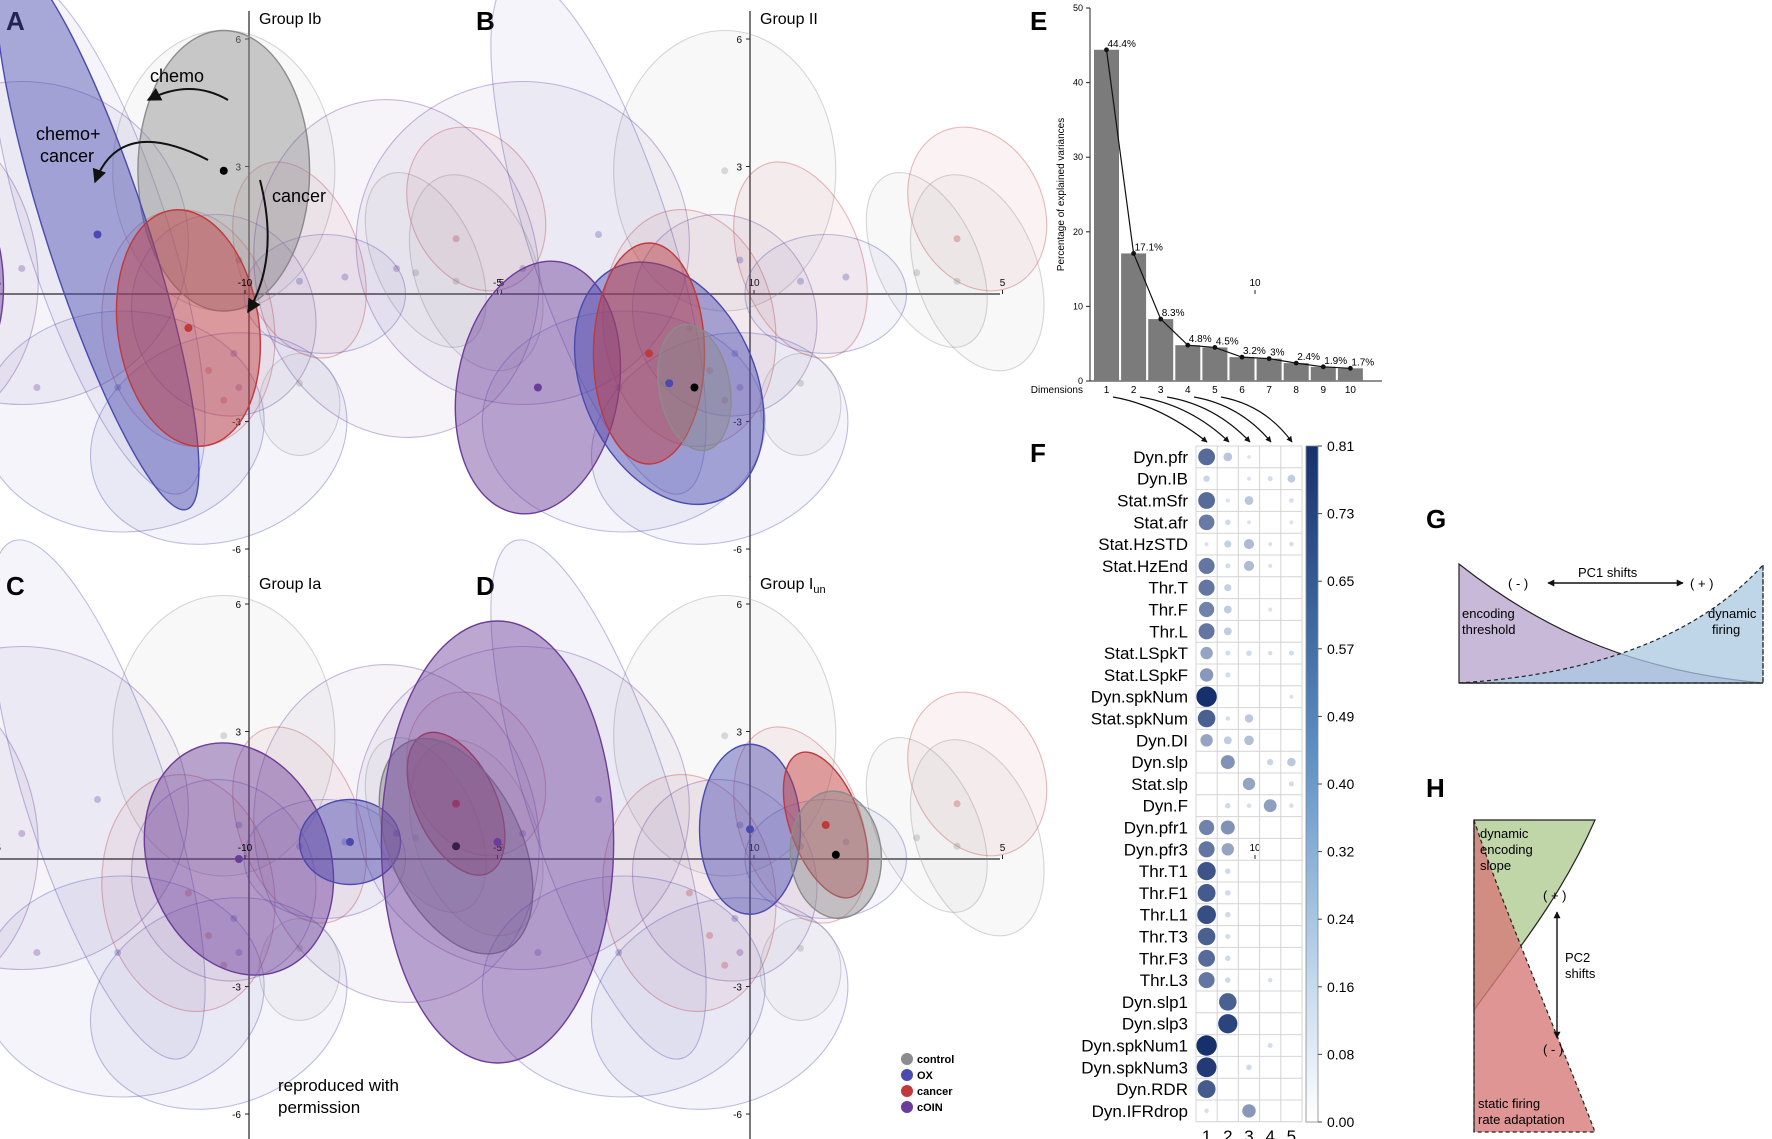  I want to click on heatmap-row-label: Dyn.IB, so click(1162, 479).